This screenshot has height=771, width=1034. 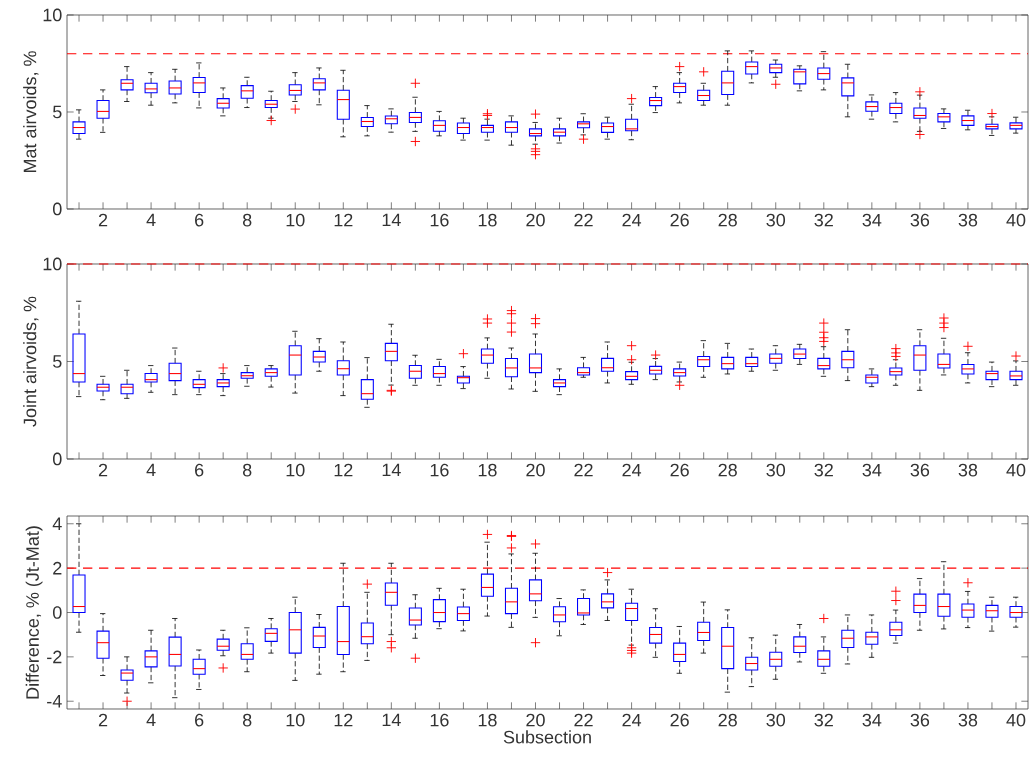 What do you see at coordinates (31, 112) in the screenshot?
I see `y-axis-title: Mat airvoids, %` at bounding box center [31, 112].